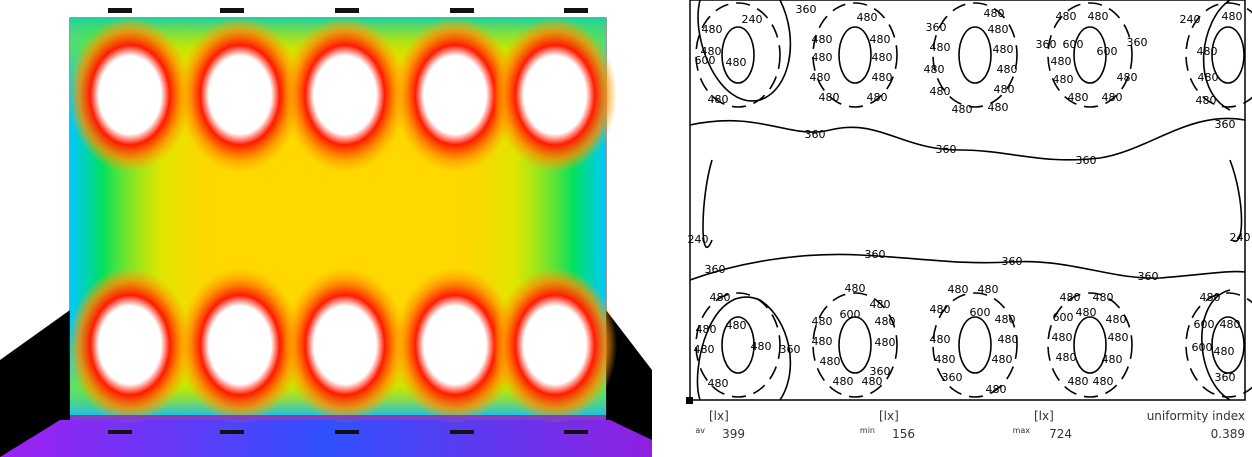  What do you see at coordinates (700, 430) in the screenshot?
I see `stat-symbol: av` at bounding box center [700, 430].